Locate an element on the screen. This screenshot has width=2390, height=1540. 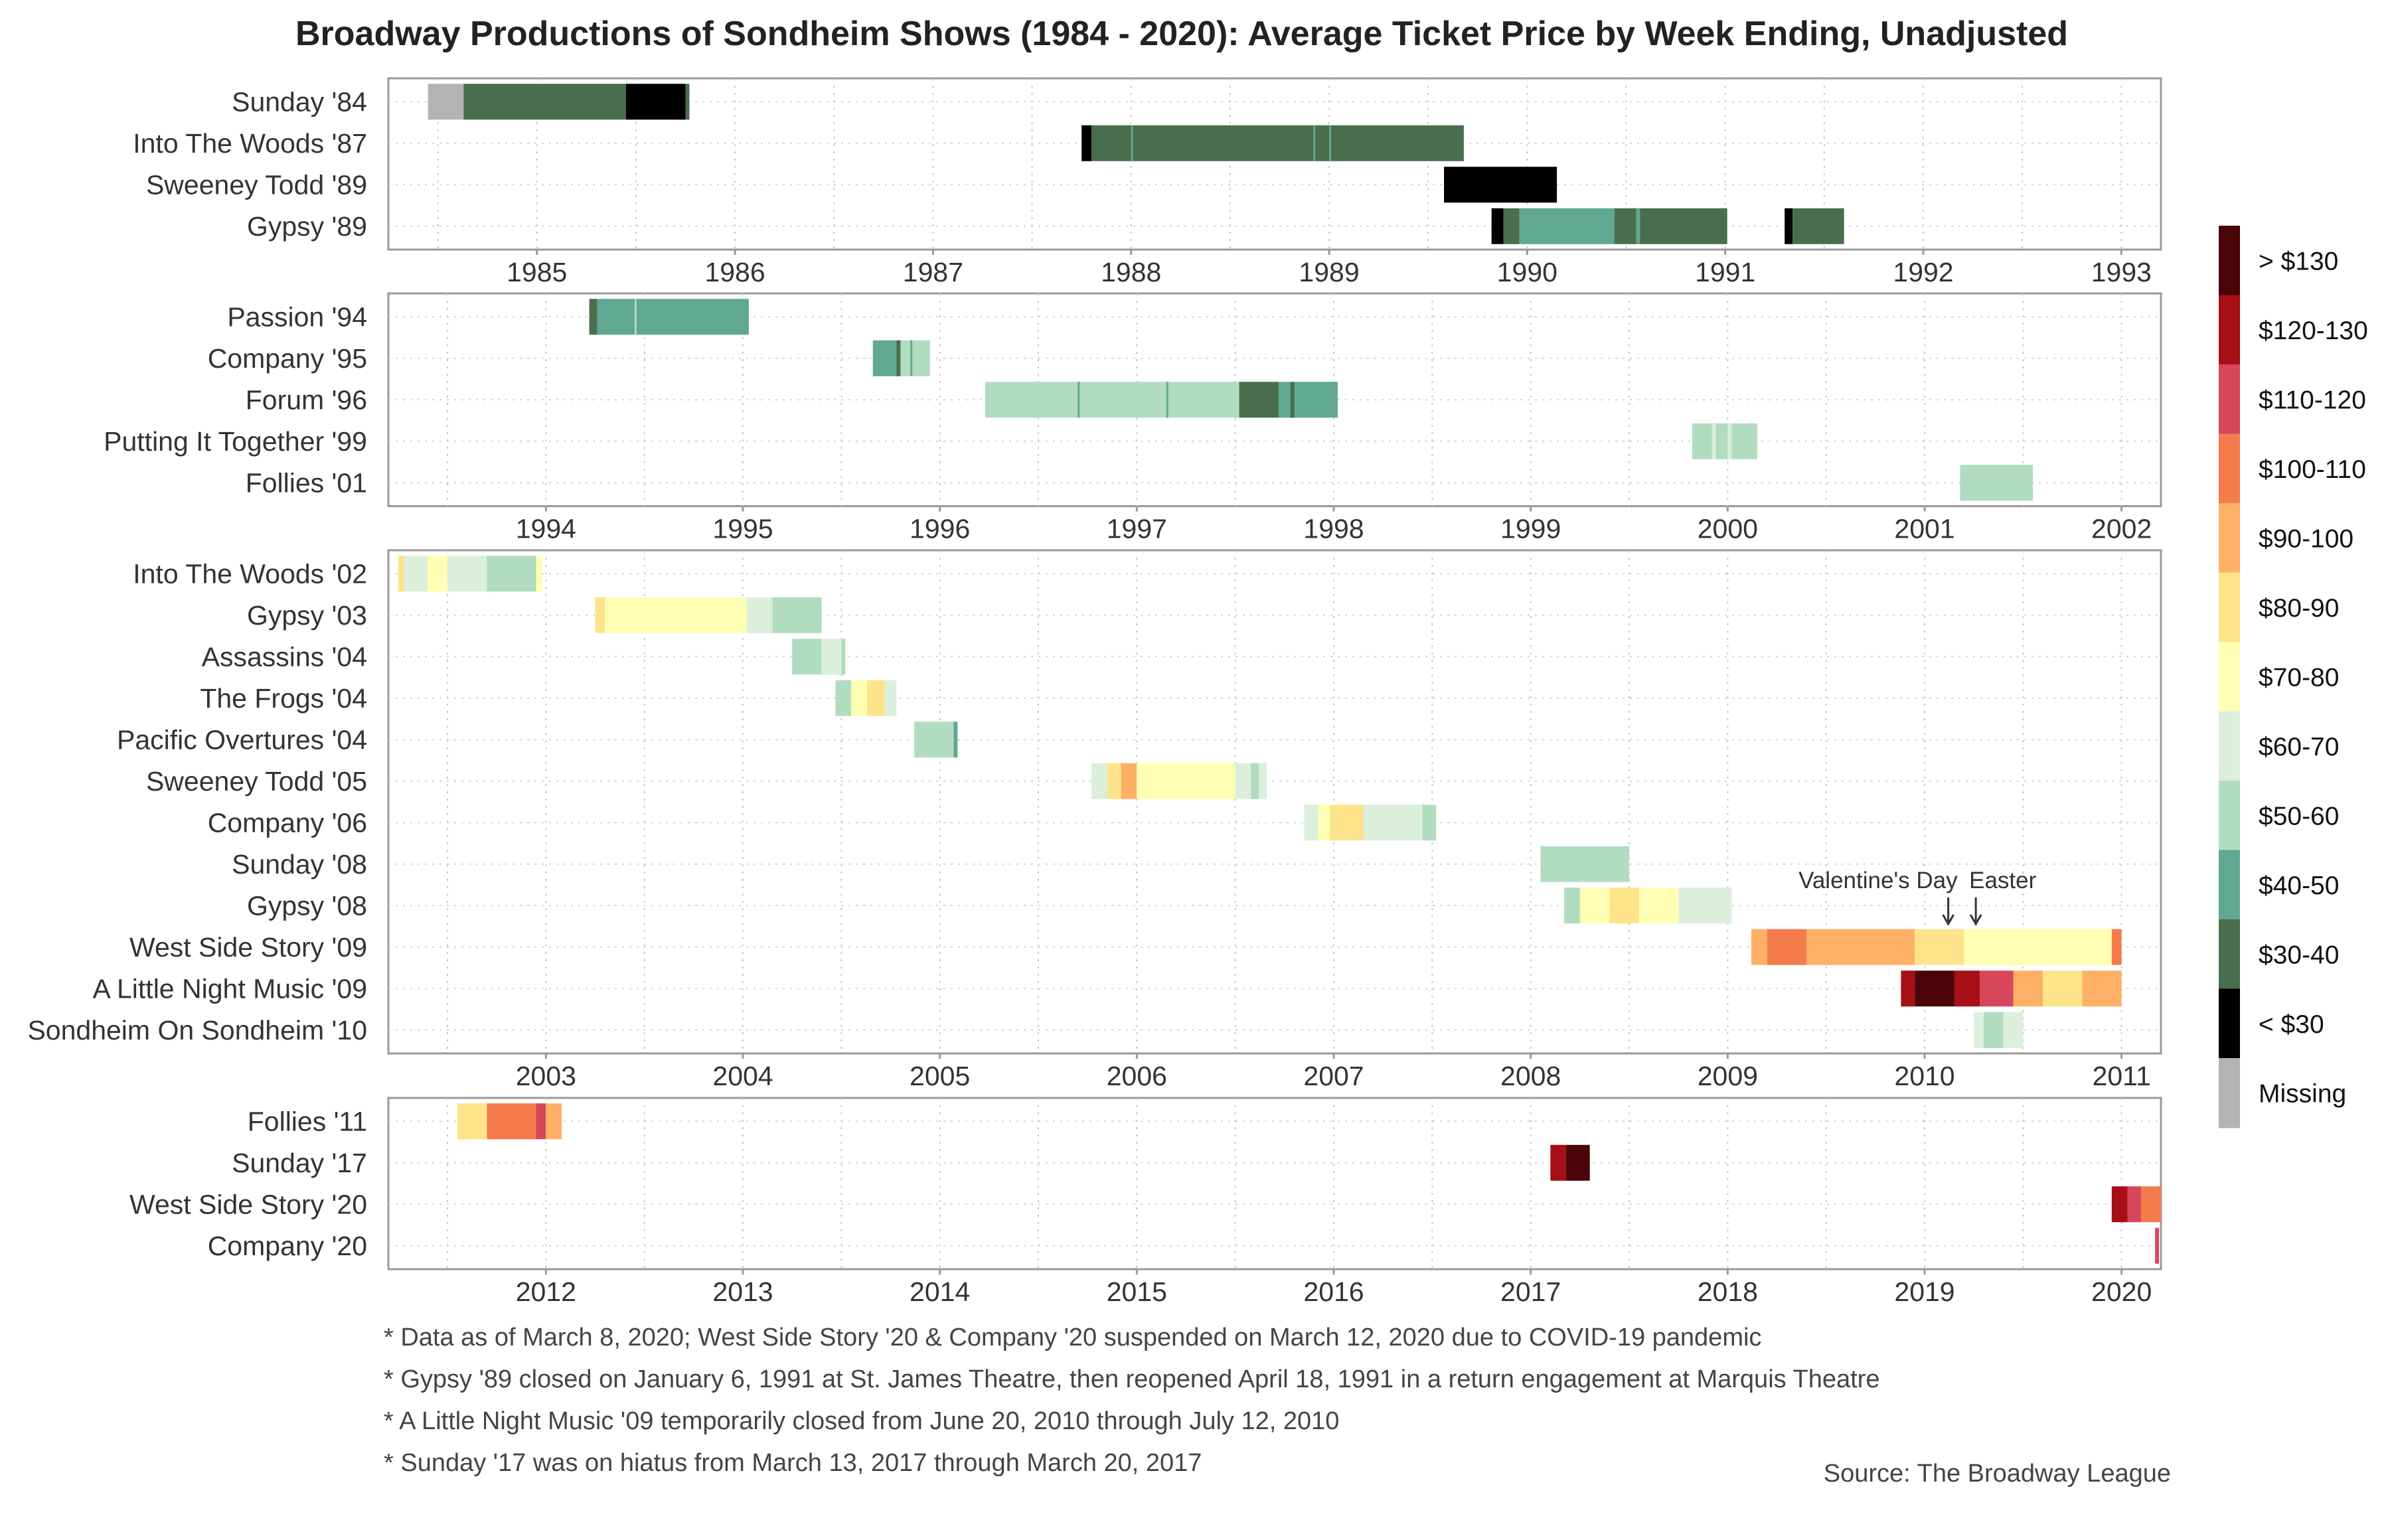
show-row: Assassins '04 is located at coordinates (524, 657).